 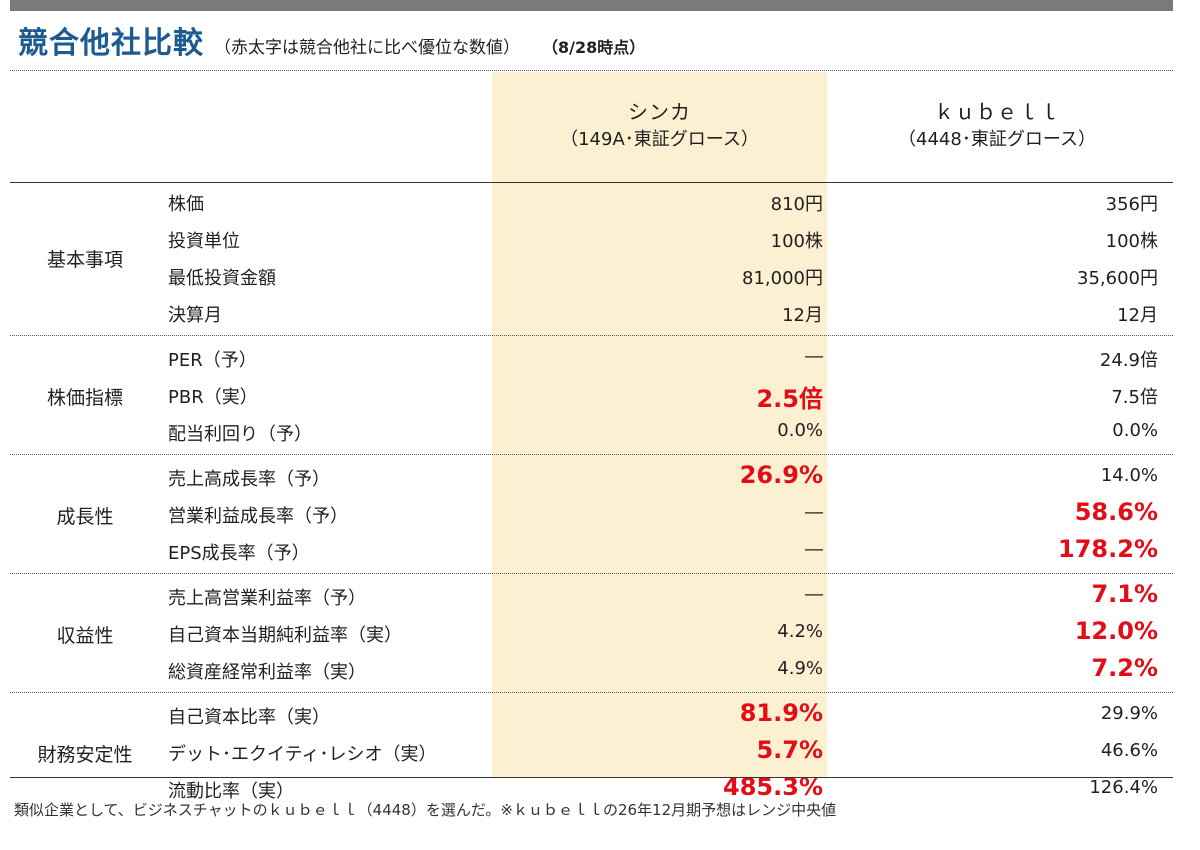 I want to click on kubell-value: 356円, so click(x=1131, y=204).